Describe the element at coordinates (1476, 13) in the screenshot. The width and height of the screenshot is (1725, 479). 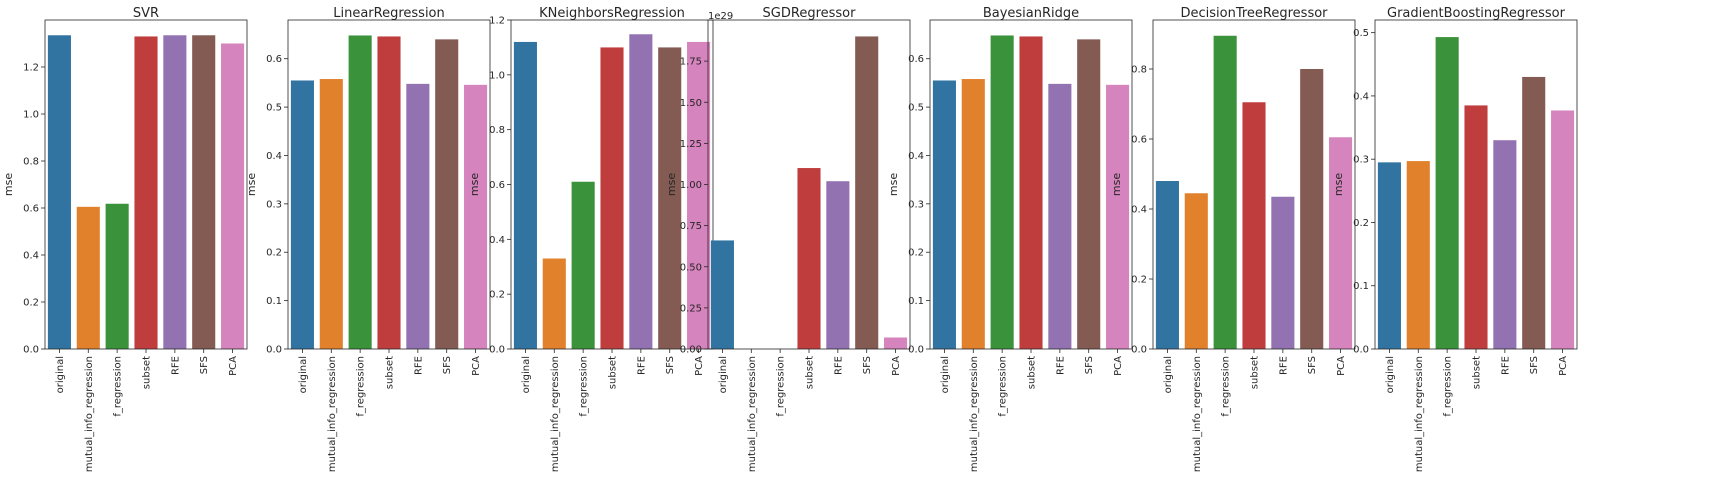
I see `chart-title: GradientBoostingRegressor` at that location.